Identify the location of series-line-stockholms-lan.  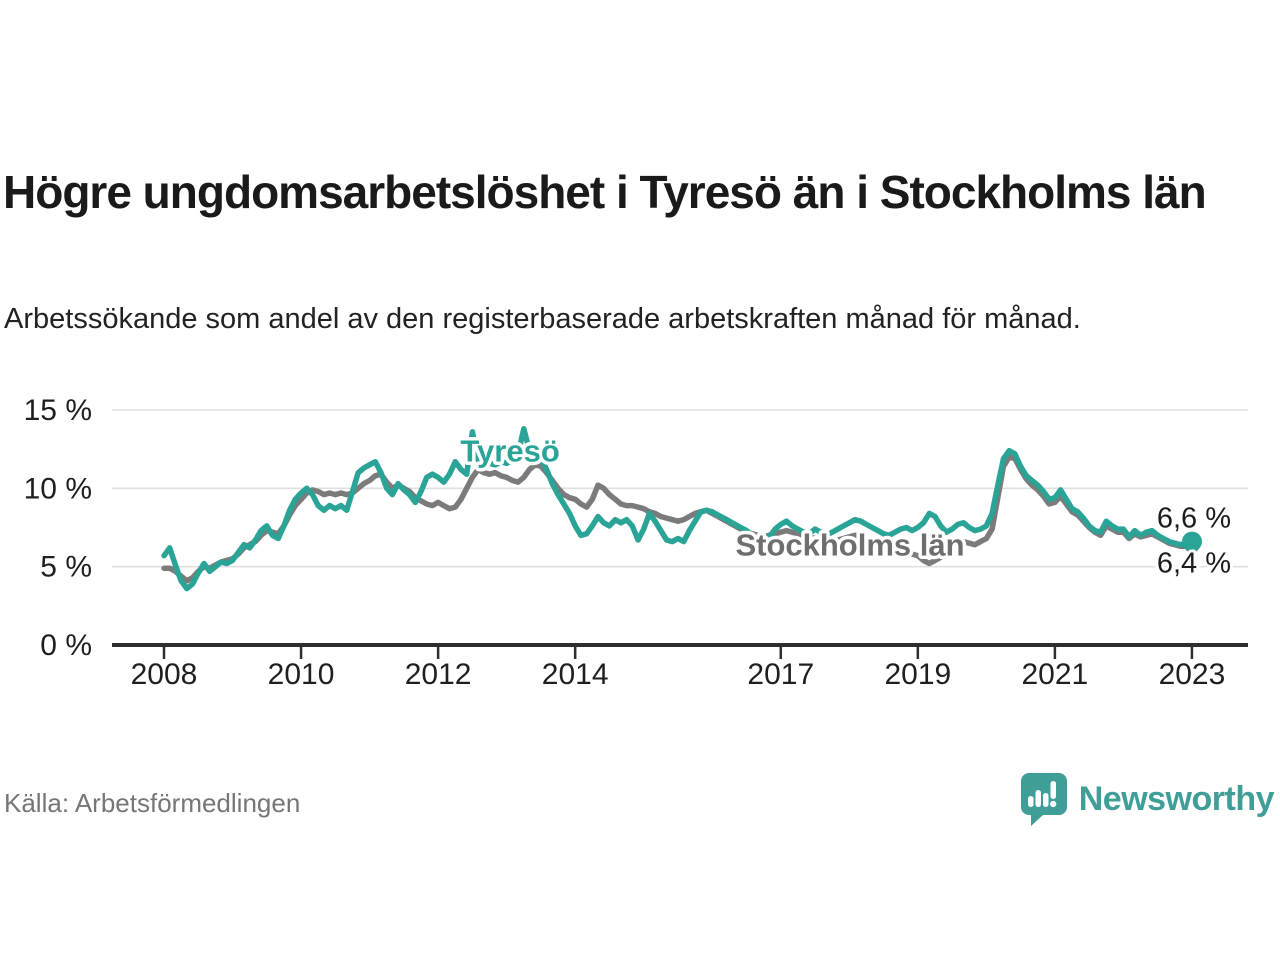
(678, 519).